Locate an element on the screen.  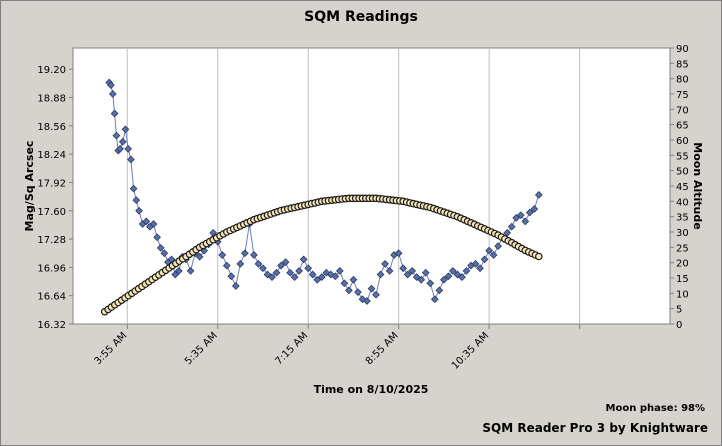
y2-tick-label: 50 is located at coordinates (682, 172).